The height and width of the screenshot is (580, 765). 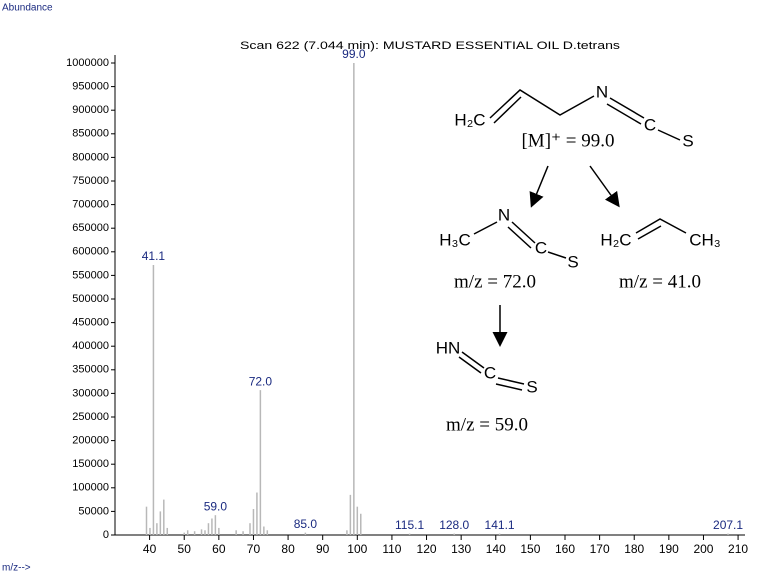 I want to click on x-tick-label: 100, so click(x=357, y=549).